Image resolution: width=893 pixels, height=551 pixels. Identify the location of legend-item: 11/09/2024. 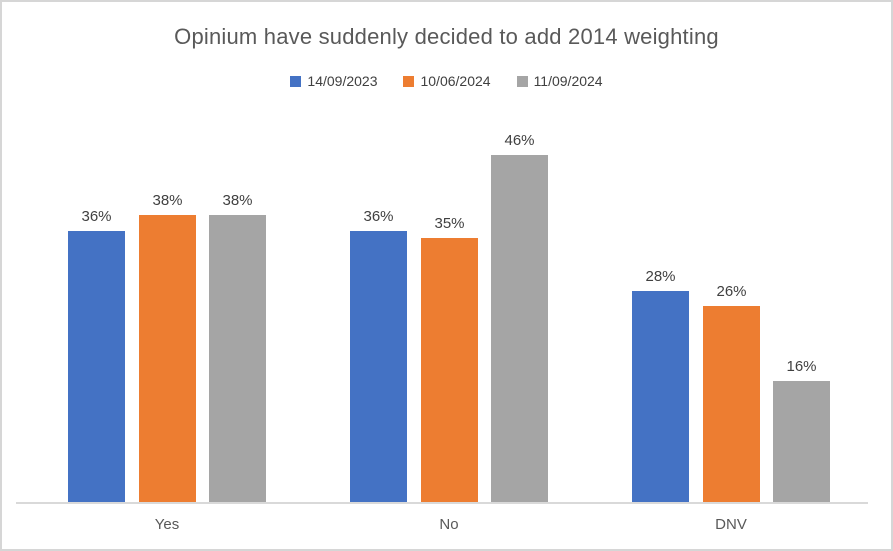
(559, 81).